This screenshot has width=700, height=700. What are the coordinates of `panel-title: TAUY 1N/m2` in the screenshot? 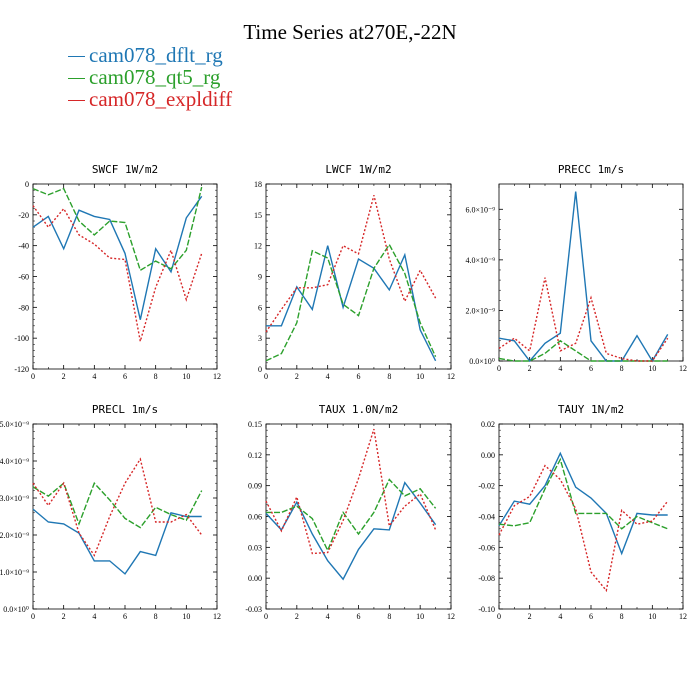 It's located at (591, 409).